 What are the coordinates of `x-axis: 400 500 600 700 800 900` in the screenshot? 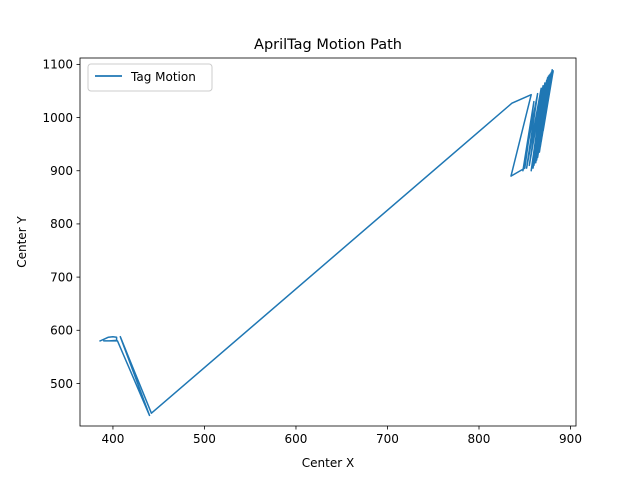 It's located at (341, 436).